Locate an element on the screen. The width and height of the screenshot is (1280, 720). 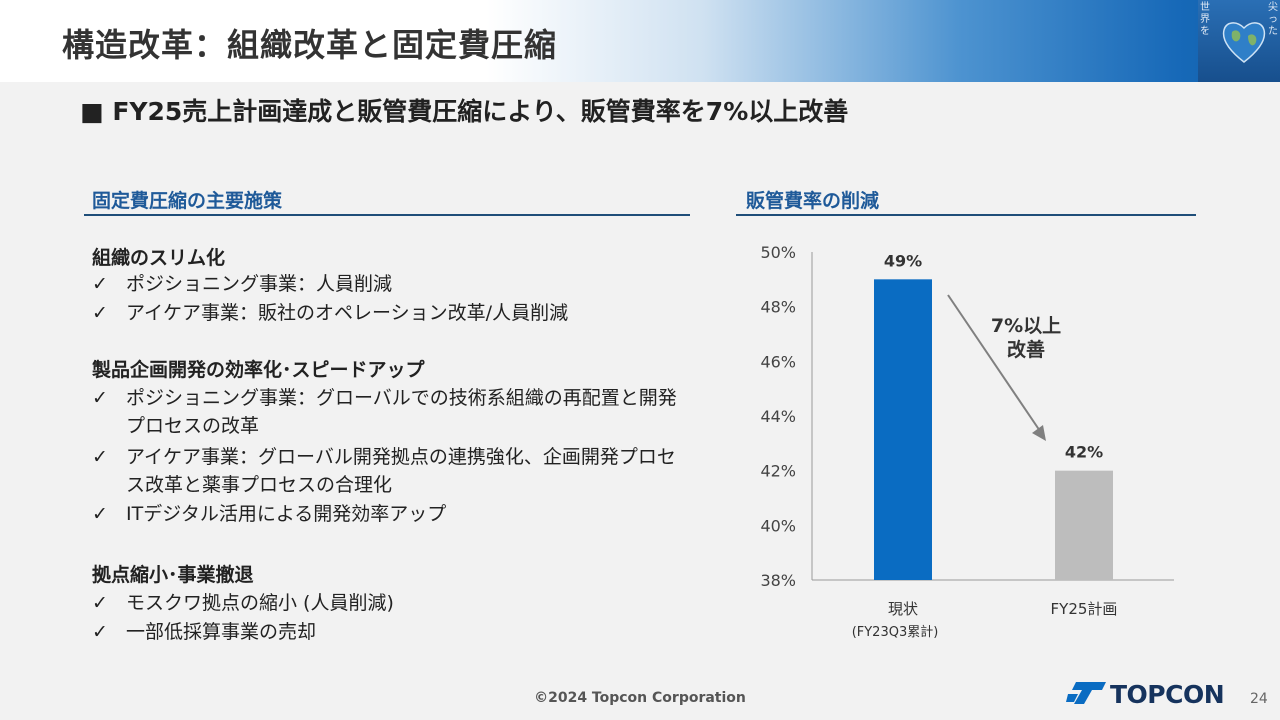
page-title: 構造改革：組織改革と固定費圧縮 is located at coordinates (310, 45).